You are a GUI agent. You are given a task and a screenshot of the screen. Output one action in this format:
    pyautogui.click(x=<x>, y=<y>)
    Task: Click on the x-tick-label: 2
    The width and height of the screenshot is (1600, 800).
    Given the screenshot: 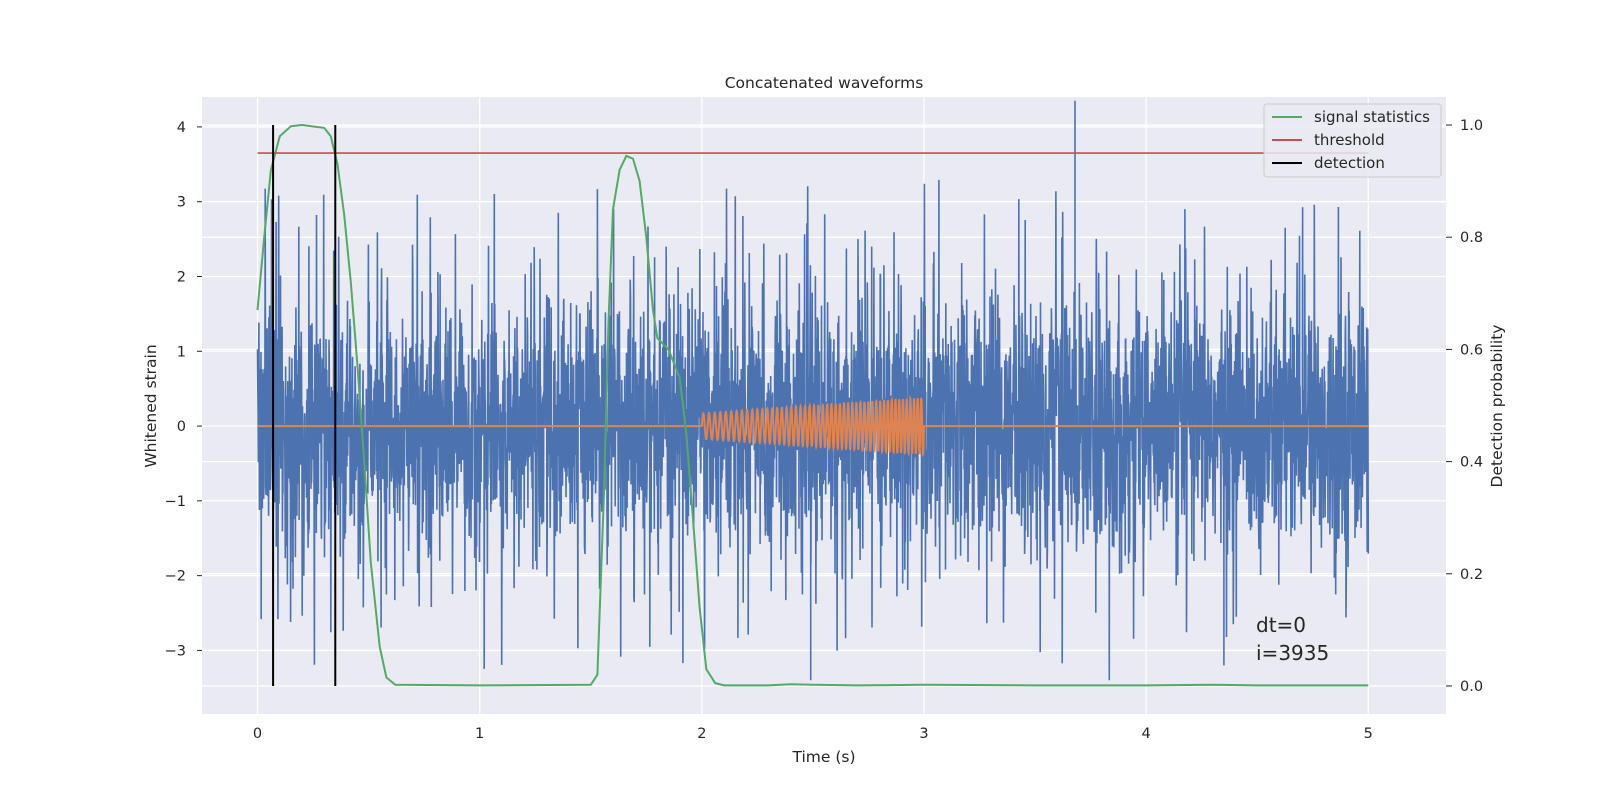 What is the action you would take?
    pyautogui.click(x=701, y=734)
    